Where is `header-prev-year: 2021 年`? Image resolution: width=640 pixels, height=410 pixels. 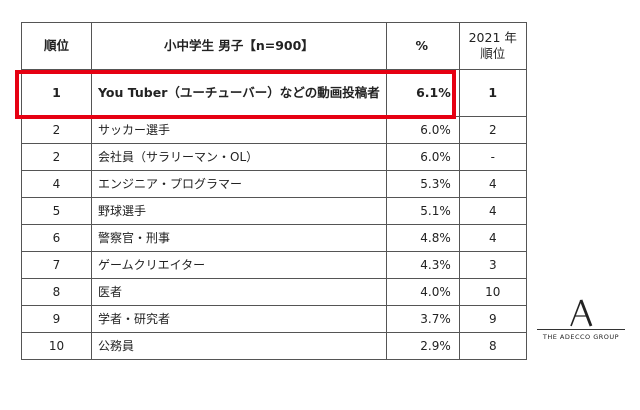
header-prev-year: 2021 年 is located at coordinates (492, 37).